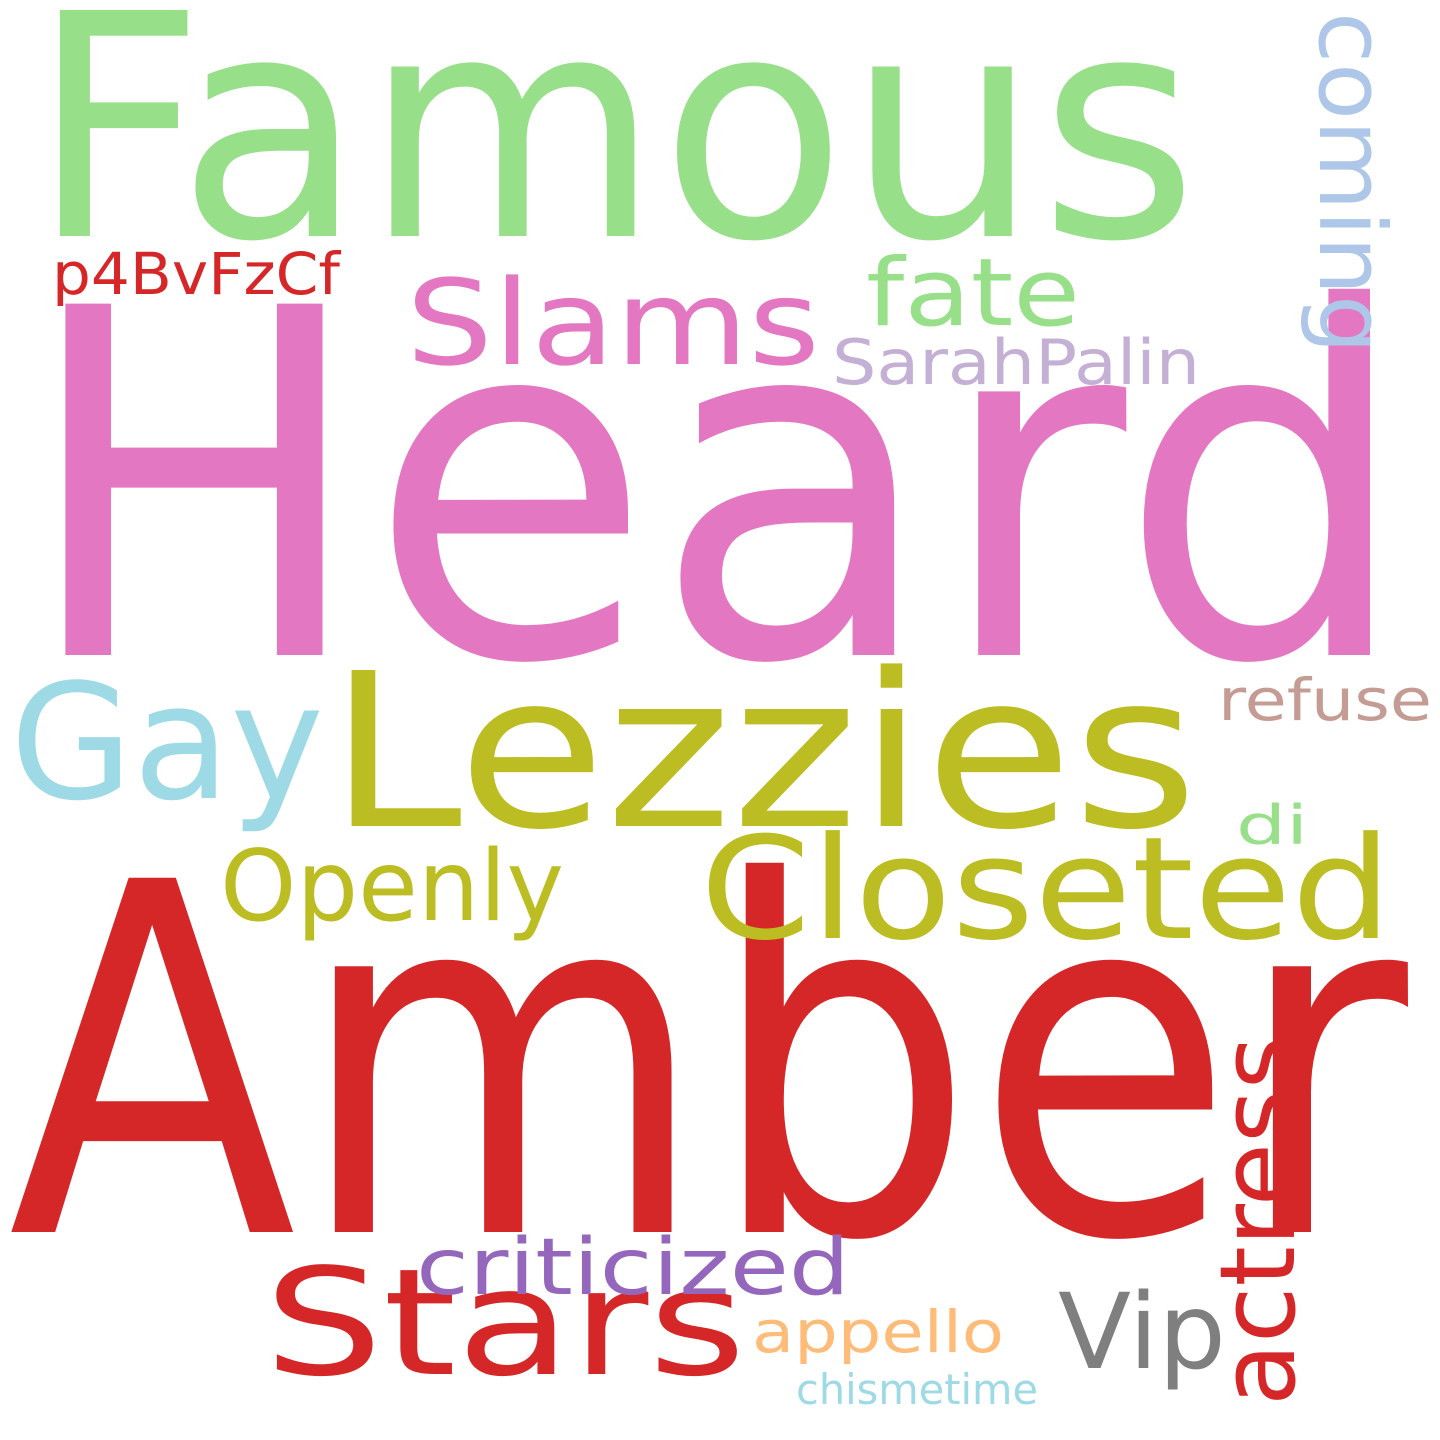 The height and width of the screenshot is (1440, 1440). I want to click on word-actress: actress, so click(1258, 1221).